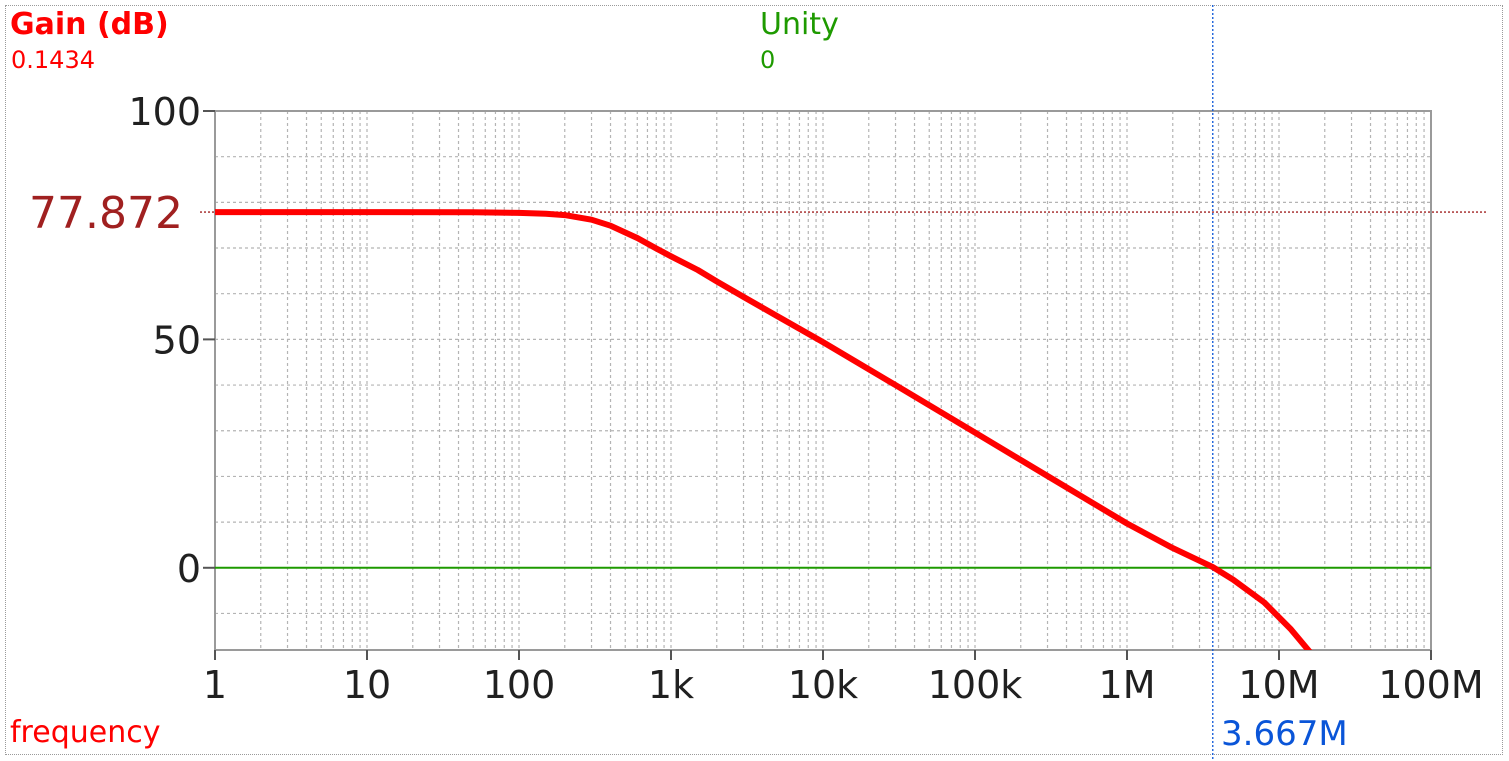 The width and height of the screenshot is (1509, 761). What do you see at coordinates (367, 685) in the screenshot?
I see `x-tick-label: 10` at bounding box center [367, 685].